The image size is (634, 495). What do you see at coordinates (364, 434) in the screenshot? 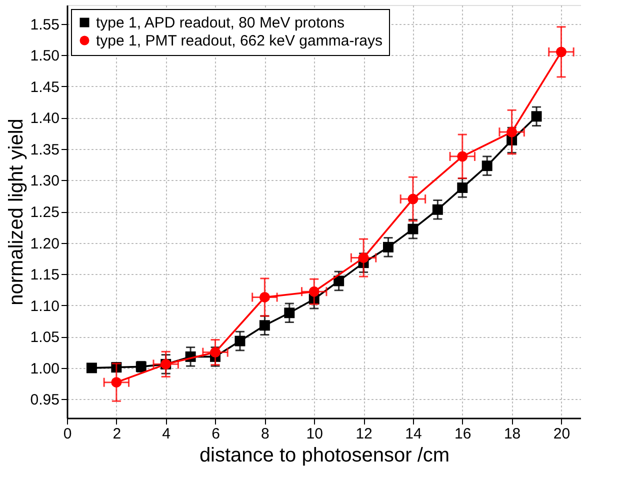
I see `x-tick-label: 12` at bounding box center [364, 434].